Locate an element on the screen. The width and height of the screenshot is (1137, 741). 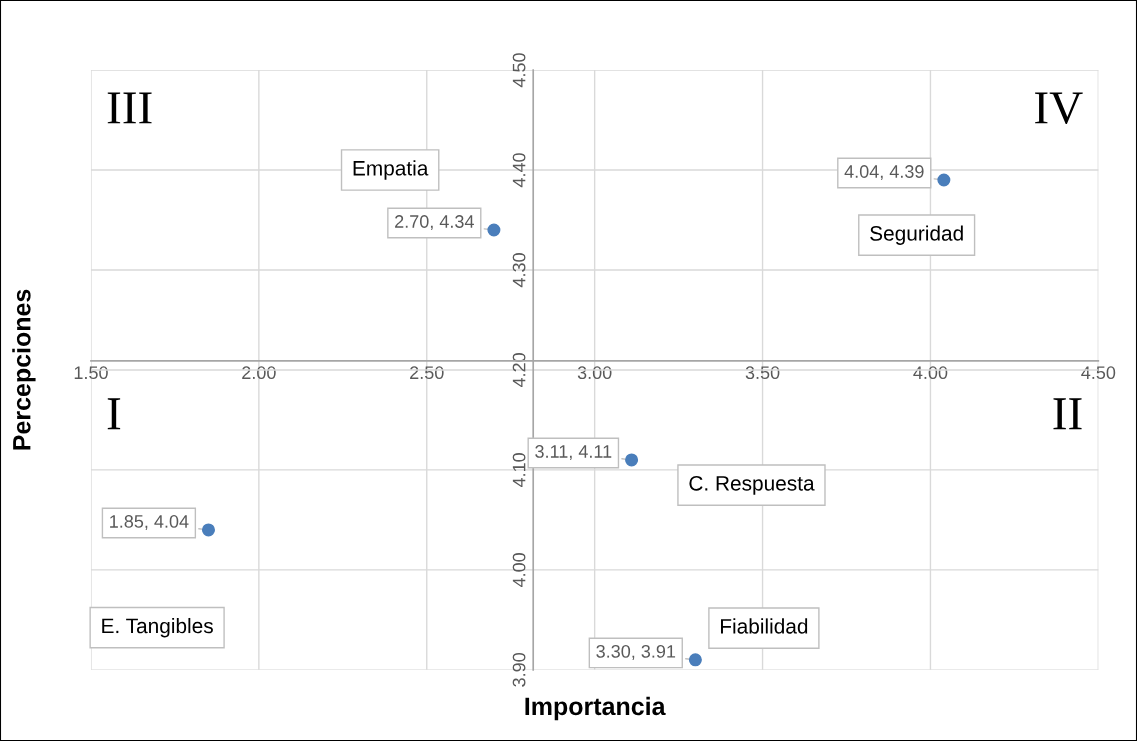
y-tick-label: 4.00 is located at coordinates (519, 570).